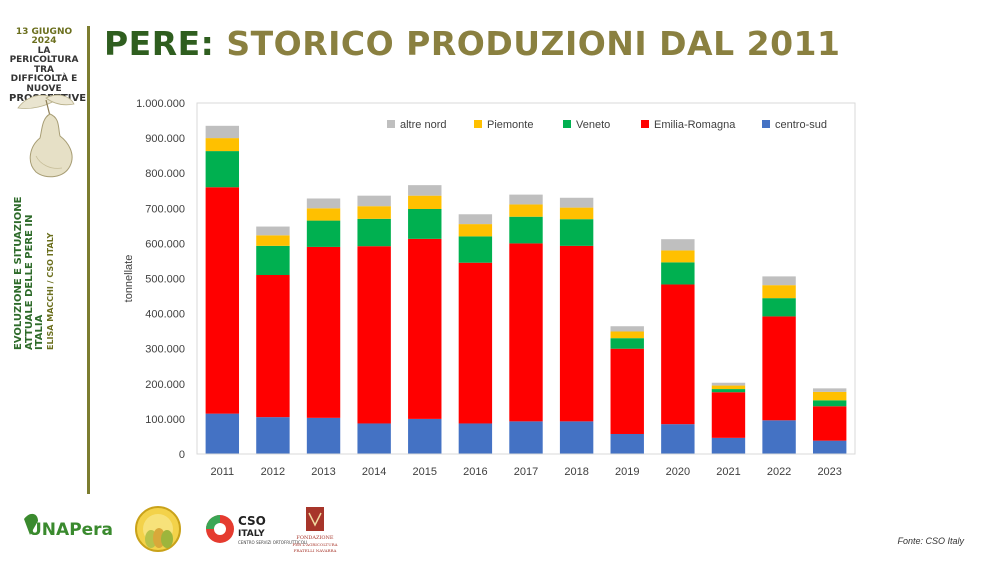 This screenshot has width=1000, height=565. What do you see at coordinates (829, 472) in the screenshot?
I see `x-tick-label: 2023` at bounding box center [829, 472].